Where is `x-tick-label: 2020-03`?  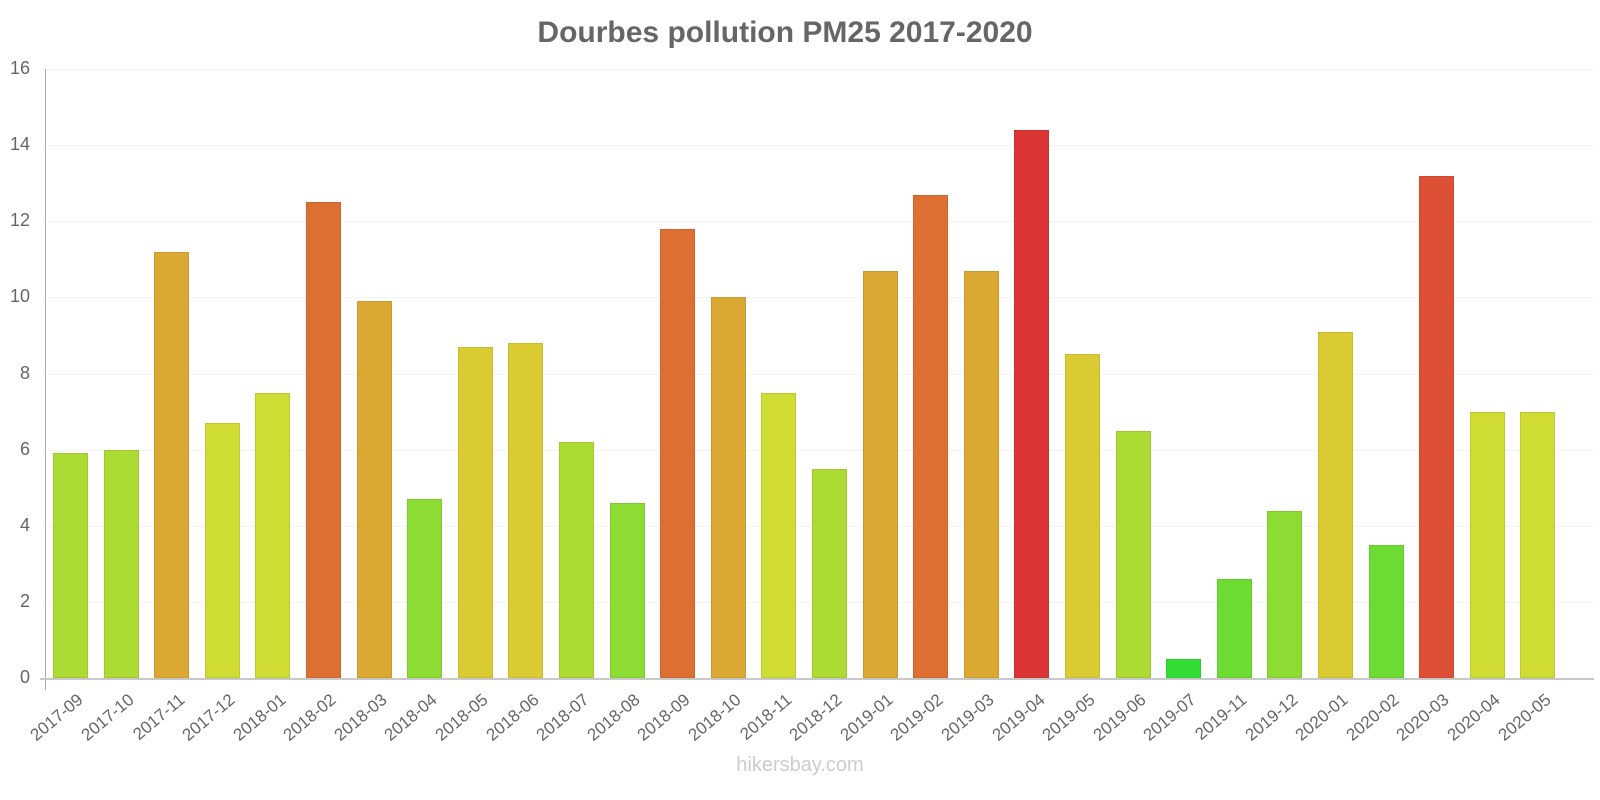
x-tick-label: 2020-03 is located at coordinates (1422, 717).